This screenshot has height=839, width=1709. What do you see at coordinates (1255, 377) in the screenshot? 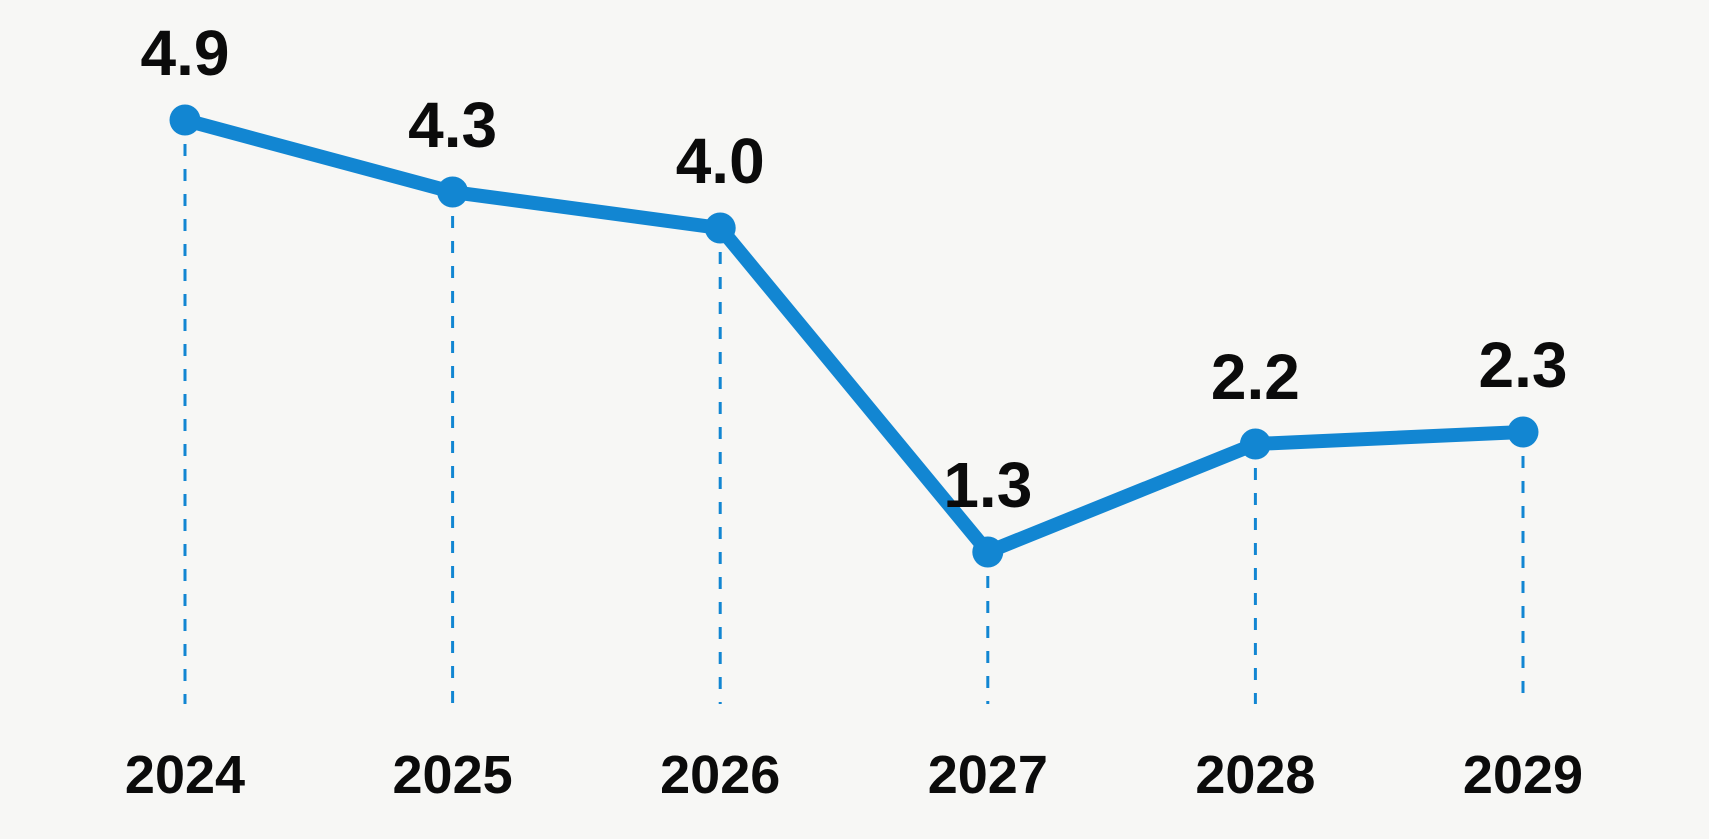
I see `value-label: 2.2` at bounding box center [1255, 377].